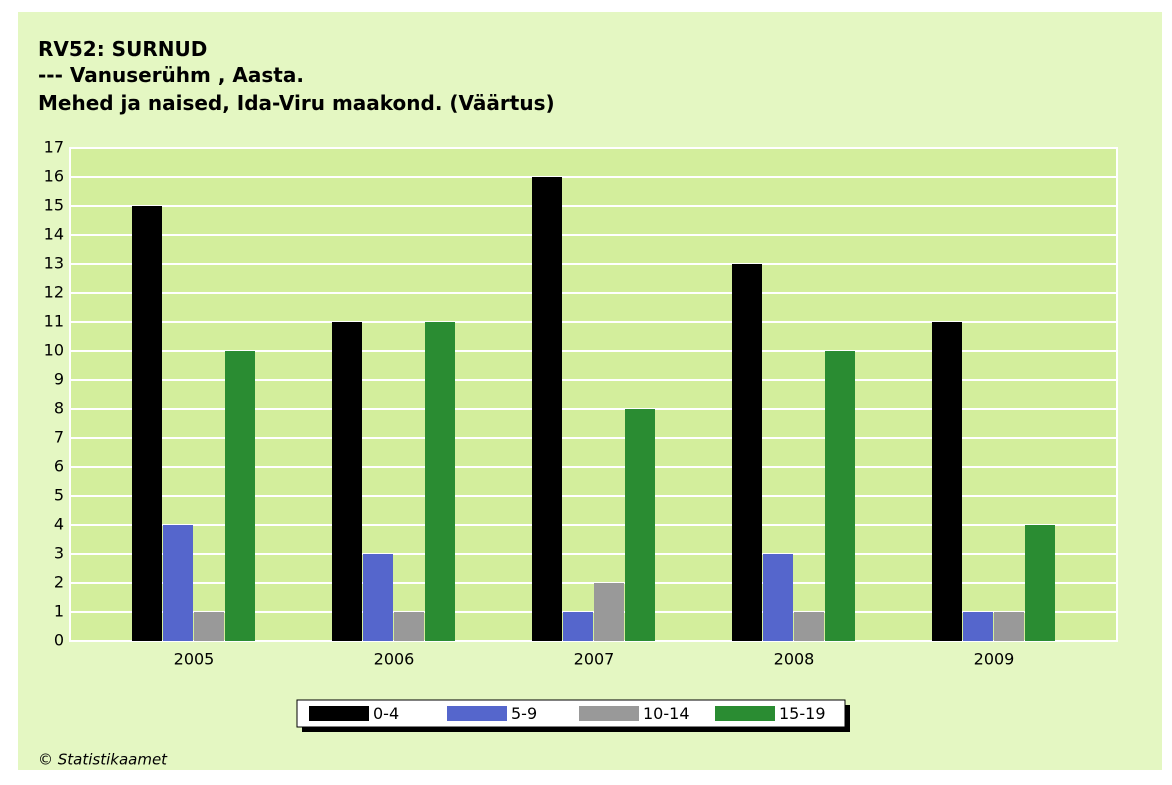  Describe the element at coordinates (54, 234) in the screenshot. I see `y-tick-label: 14` at that location.